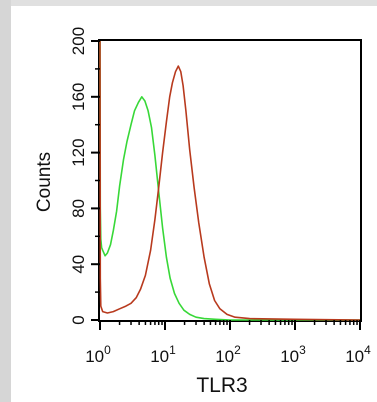  What do you see at coordinates (98, 354) in the screenshot?
I see `x-tick-label: 10⁰` at bounding box center [98, 354].